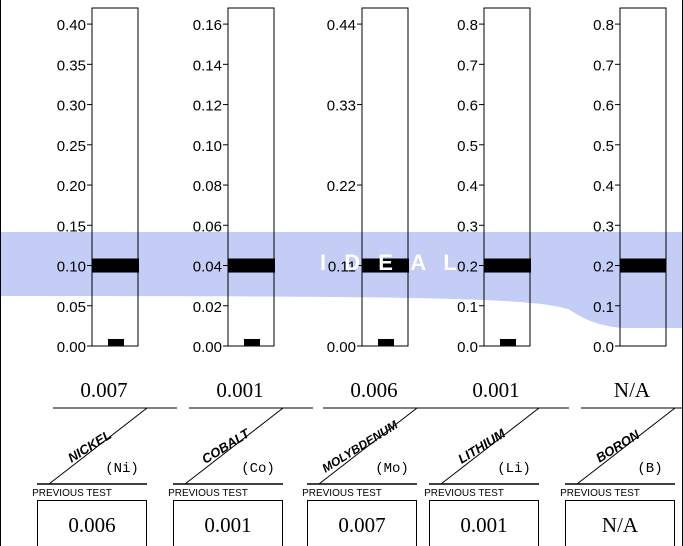 The width and height of the screenshot is (683, 546). Describe the element at coordinates (71, 307) in the screenshot. I see `tick-label: 0.05` at that location.